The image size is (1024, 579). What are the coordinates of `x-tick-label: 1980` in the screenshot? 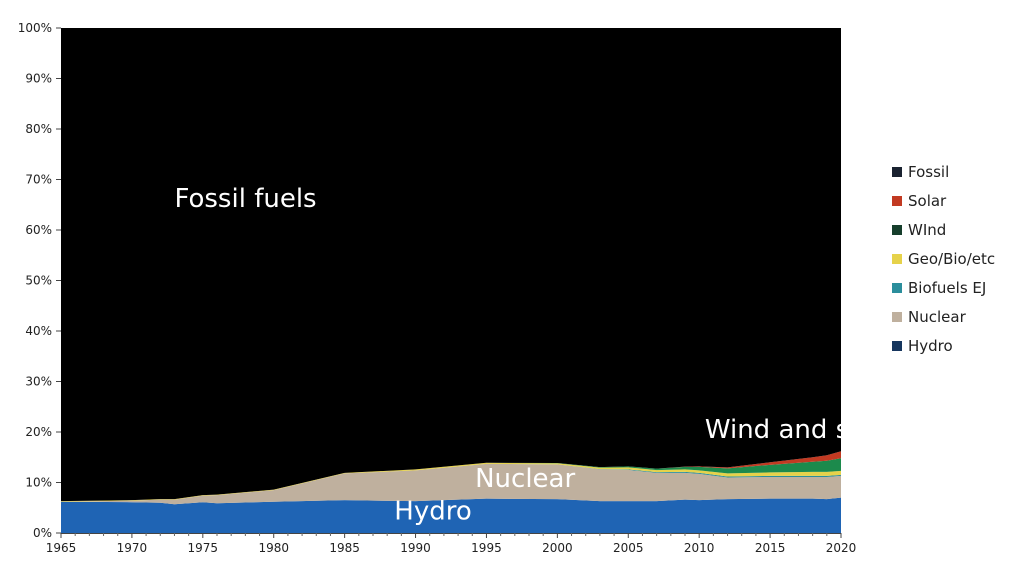 It's located at (273, 548).